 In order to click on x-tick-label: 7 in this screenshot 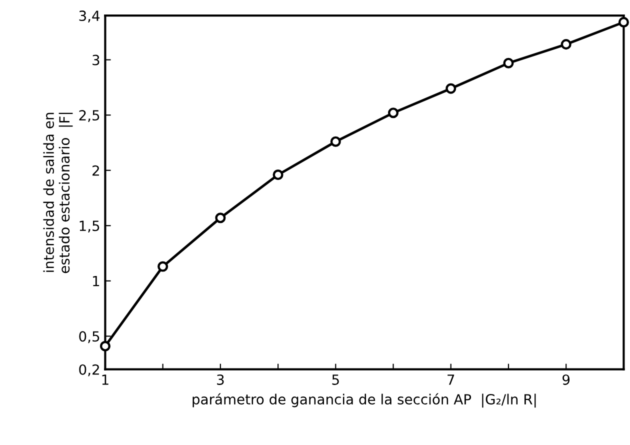, I will do `click(451, 379)`.